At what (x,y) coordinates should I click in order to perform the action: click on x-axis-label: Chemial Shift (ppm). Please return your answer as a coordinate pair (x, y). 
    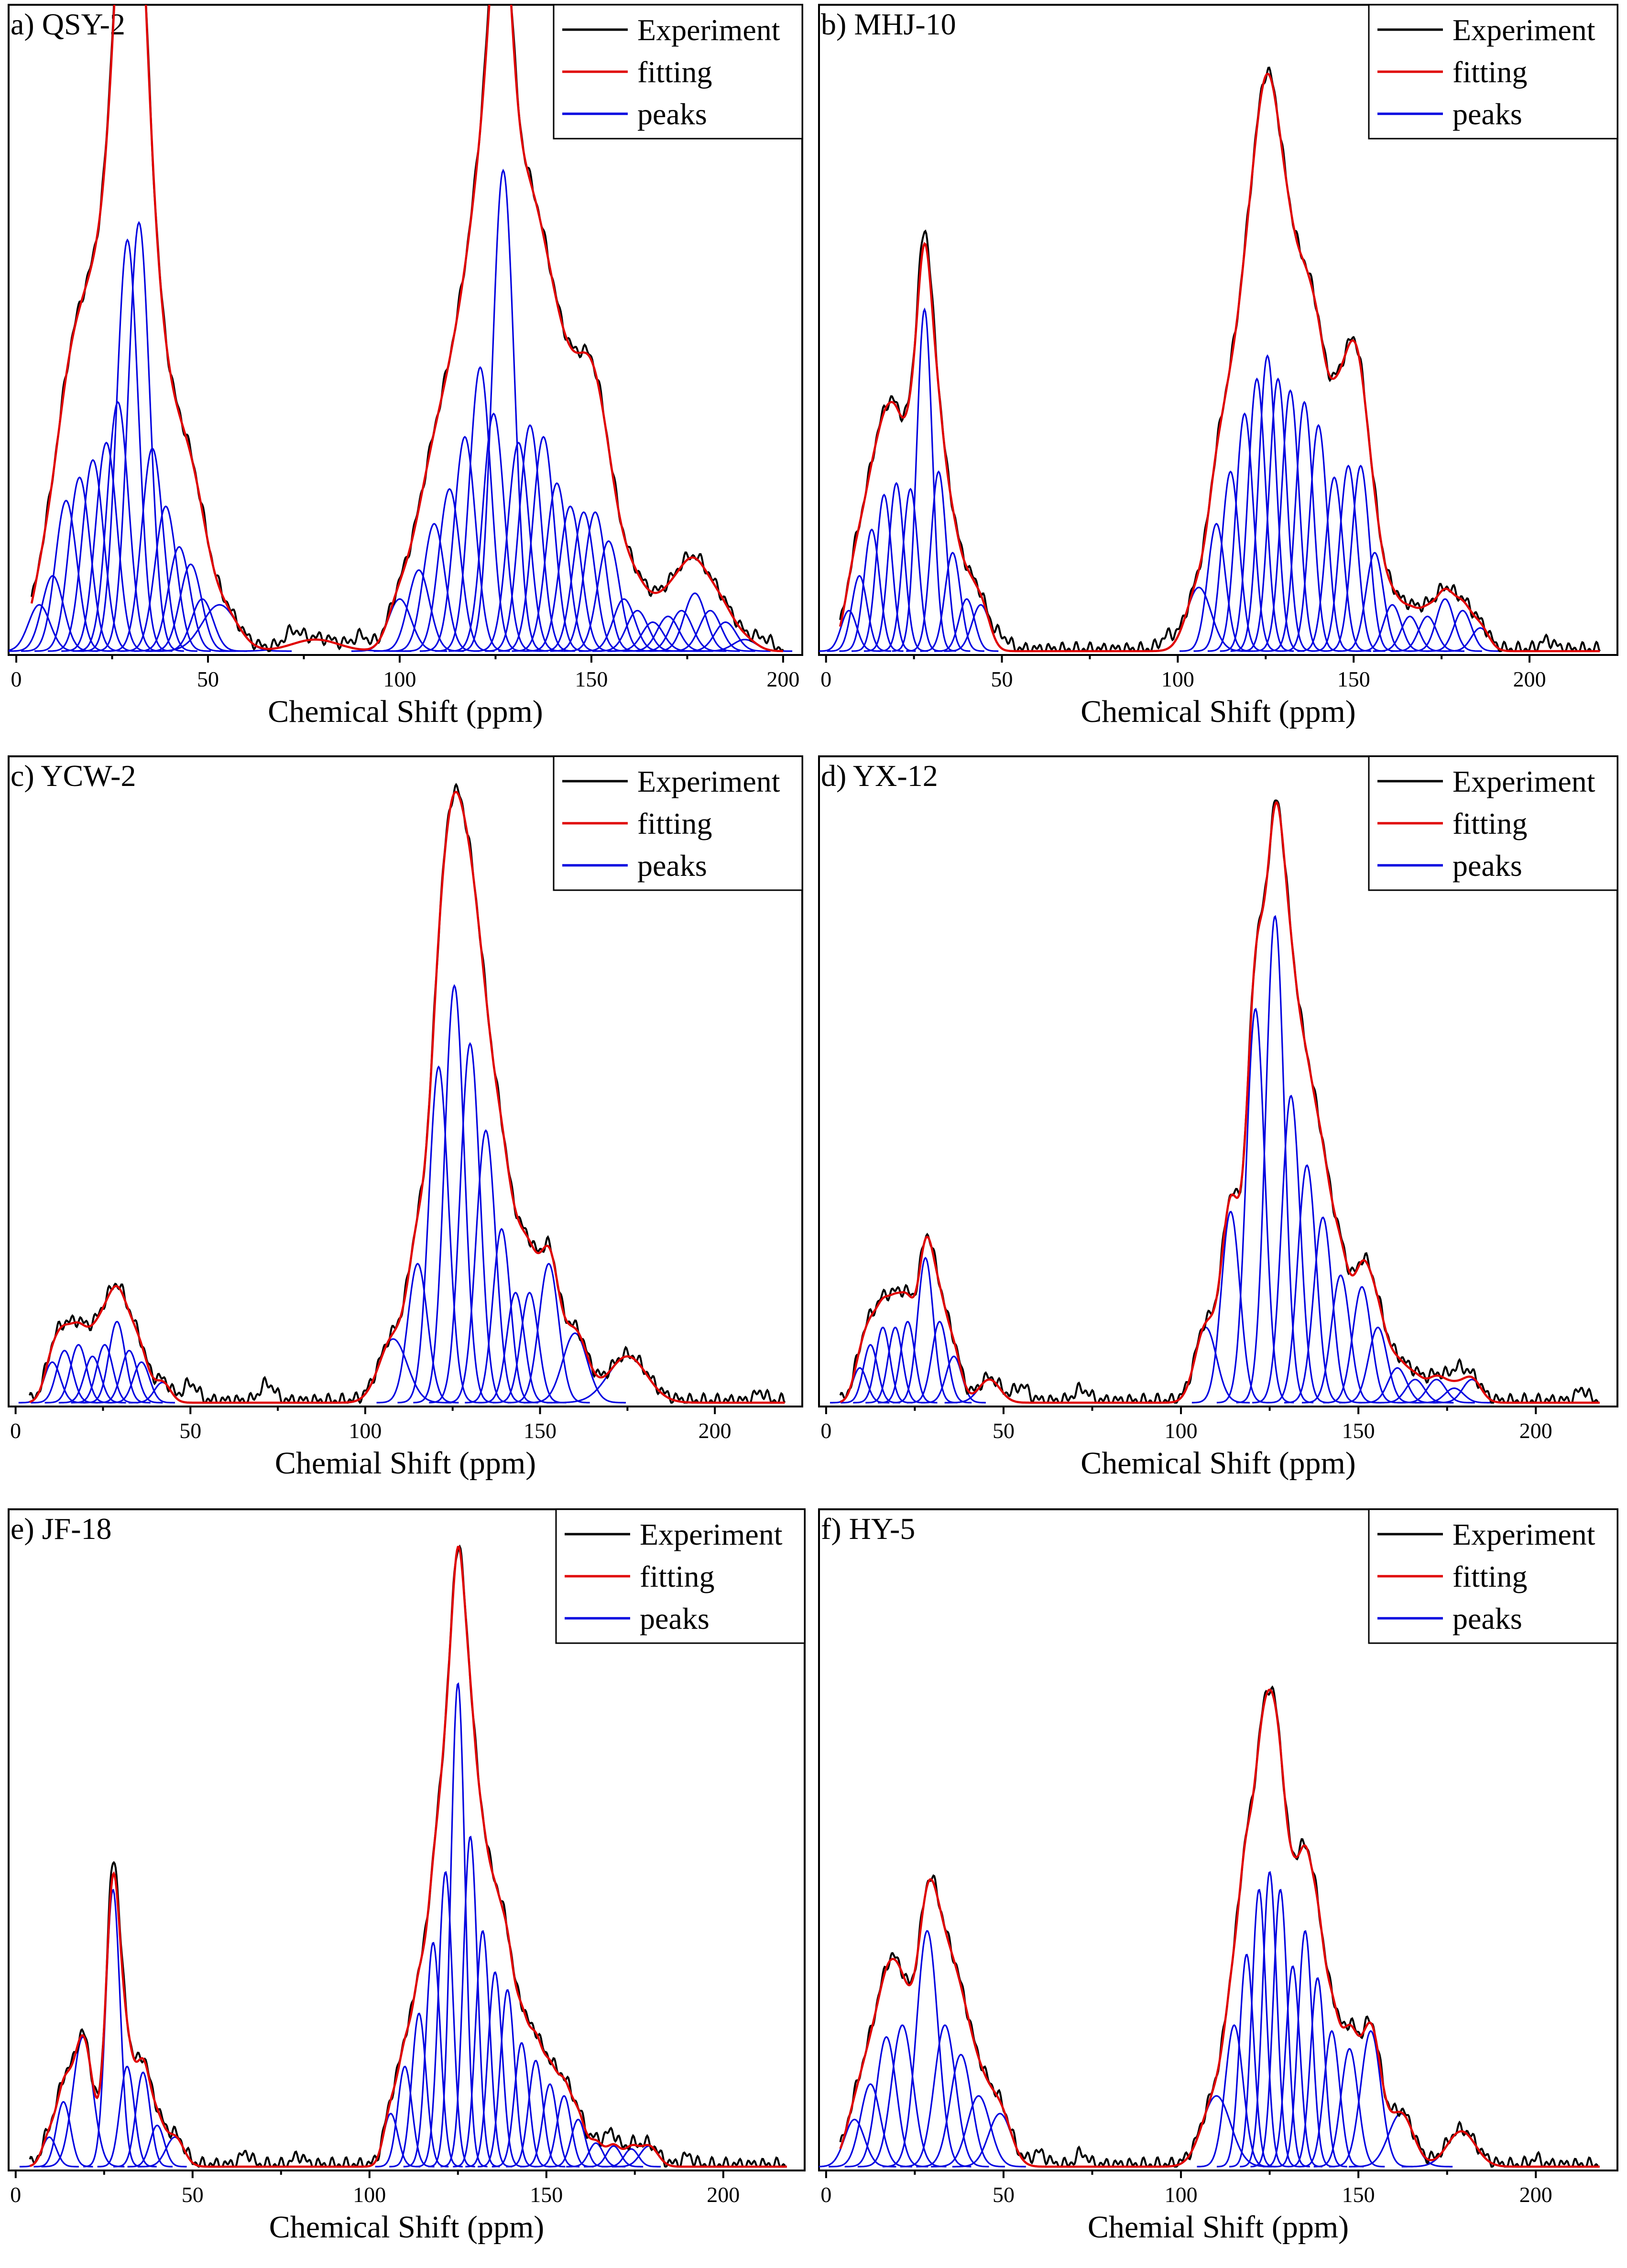
    Looking at the image, I should click on (1218, 2227).